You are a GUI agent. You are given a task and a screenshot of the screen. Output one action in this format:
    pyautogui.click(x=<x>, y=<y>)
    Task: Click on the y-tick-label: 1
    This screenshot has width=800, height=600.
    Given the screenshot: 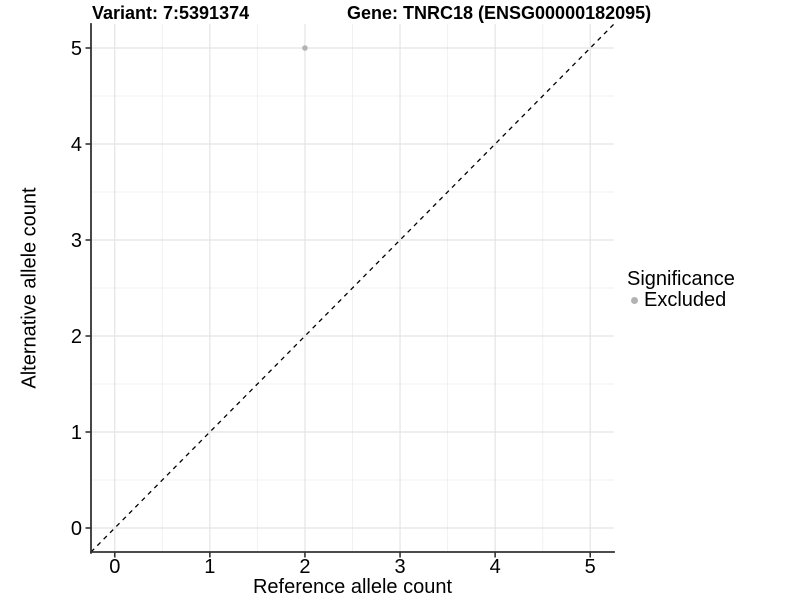 What is the action you would take?
    pyautogui.click(x=76, y=433)
    